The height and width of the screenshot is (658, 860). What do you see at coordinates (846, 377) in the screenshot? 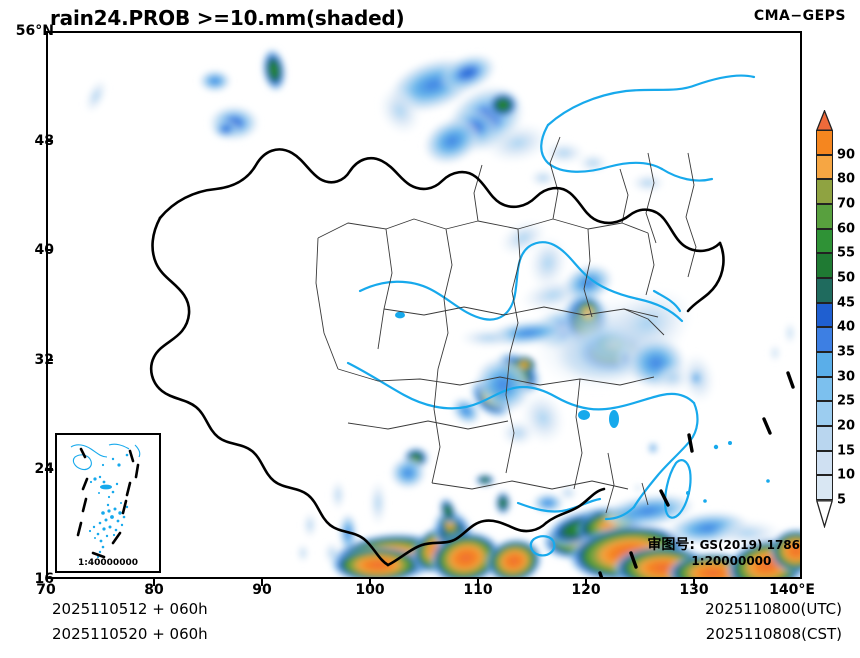
I see `colorbar-tick-label: 30` at bounding box center [846, 377].